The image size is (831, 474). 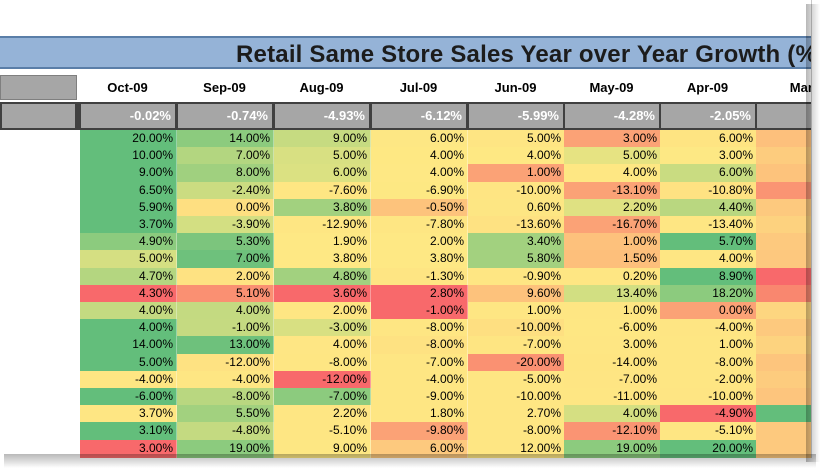 What do you see at coordinates (516, 225) in the screenshot?
I see `data-cell: -13.60%` at bounding box center [516, 225].